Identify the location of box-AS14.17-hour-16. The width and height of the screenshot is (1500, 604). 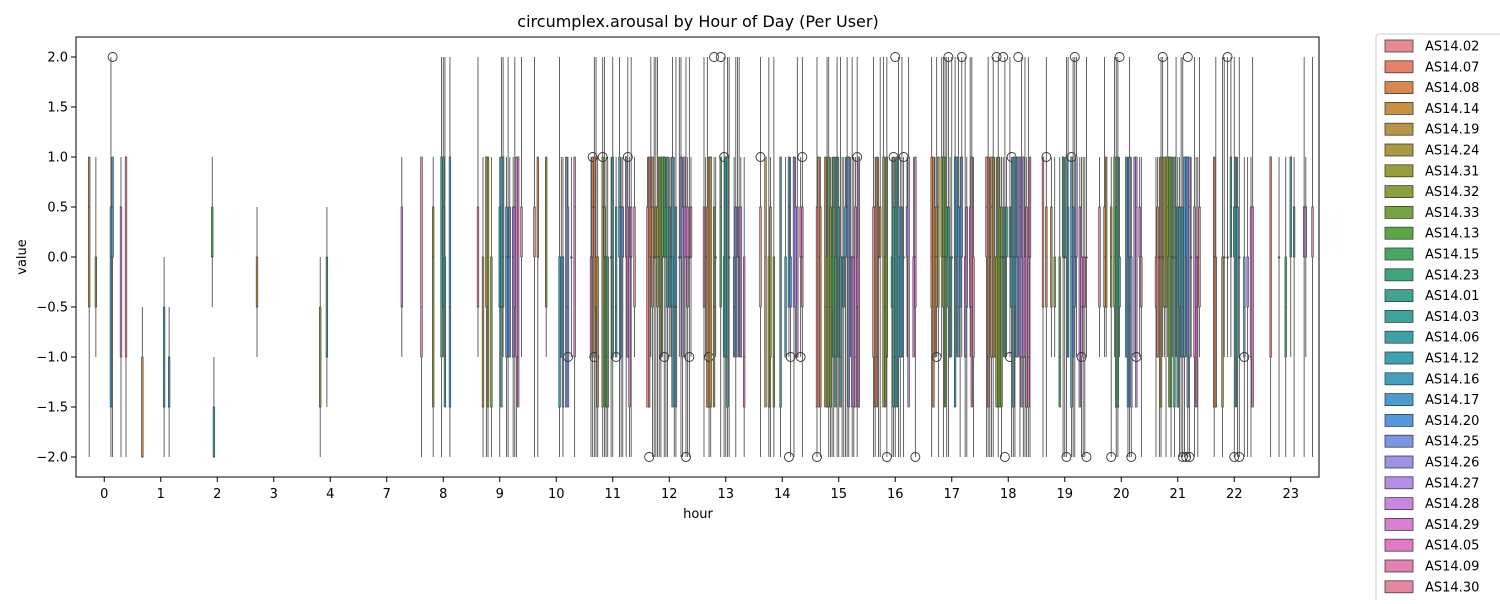
(902, 207).